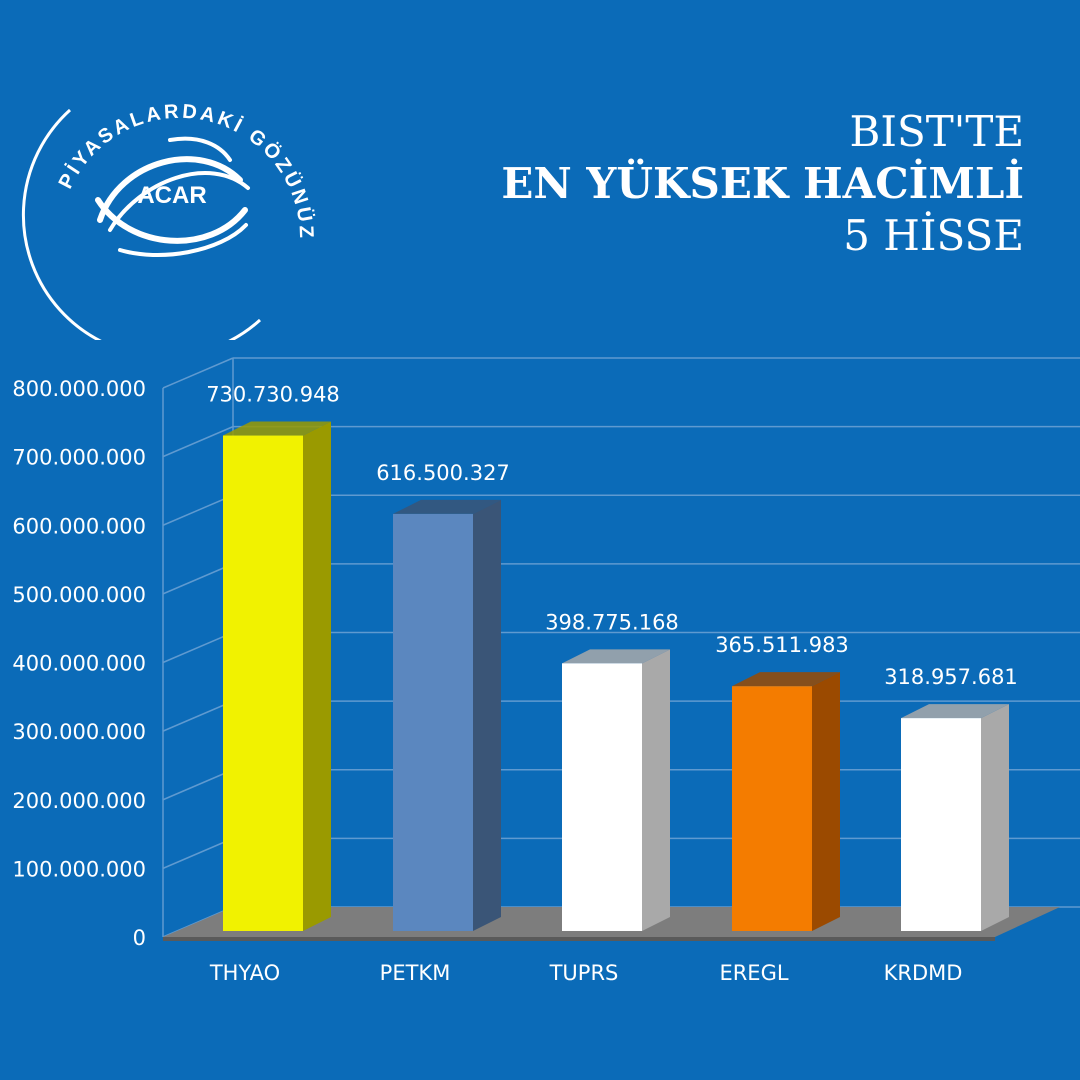 The height and width of the screenshot is (1080, 1080). What do you see at coordinates (584, 973) in the screenshot?
I see `x-tick-label: TUPRS` at bounding box center [584, 973].